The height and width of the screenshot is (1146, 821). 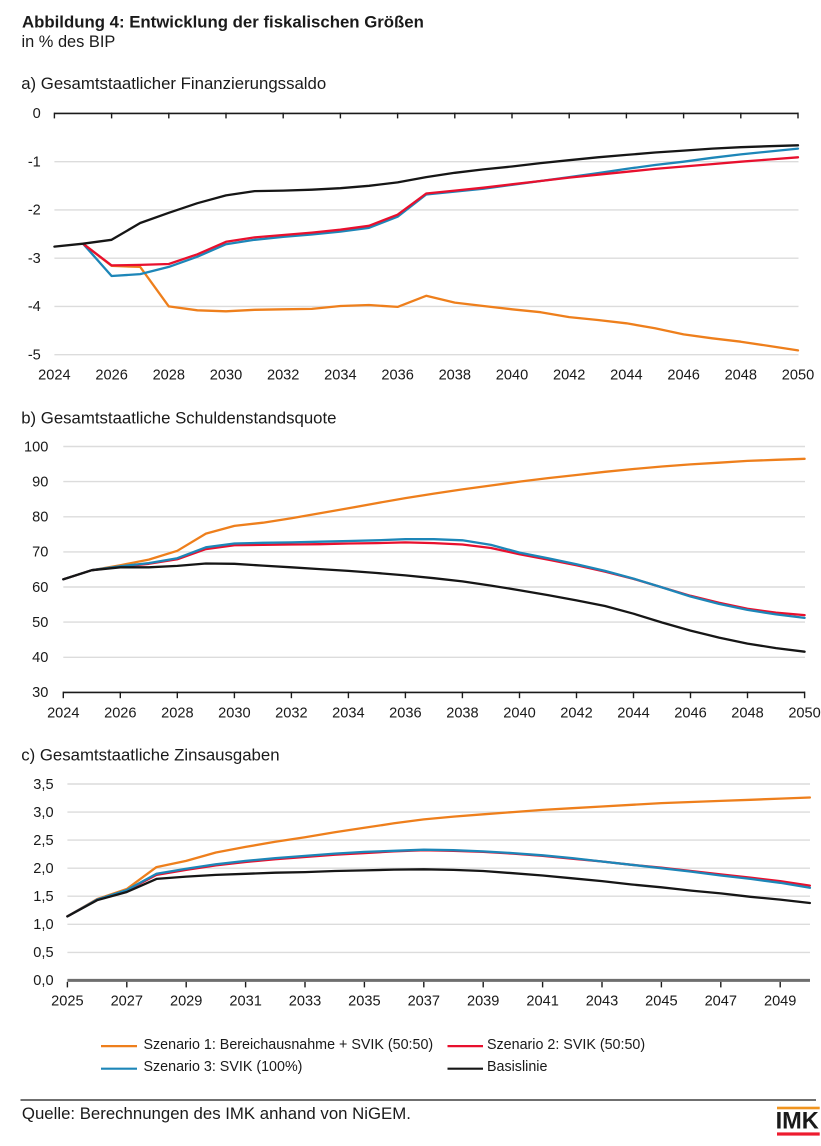 What do you see at coordinates (40, 693) in the screenshot?
I see `svg-text: 30` at bounding box center [40, 693].